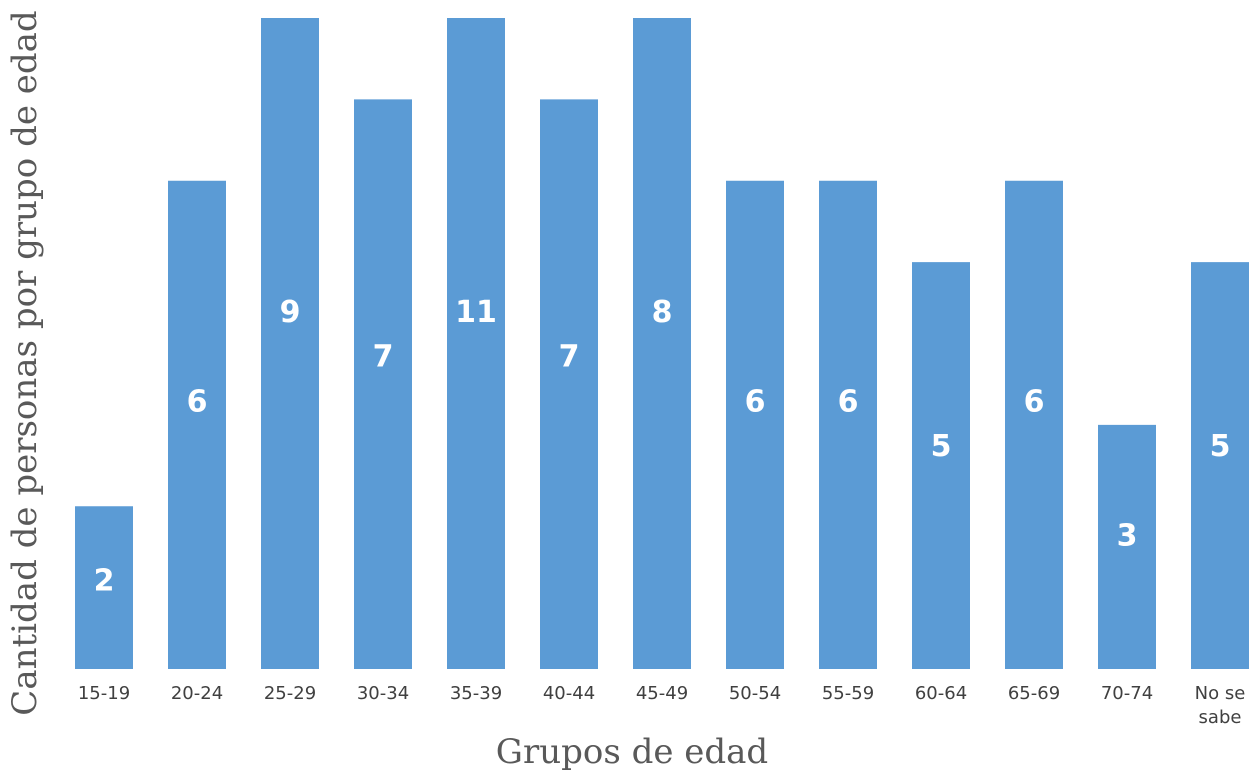 The height and width of the screenshot is (778, 1250). I want to click on bar-value-label-35-39: 11, so click(476, 312).